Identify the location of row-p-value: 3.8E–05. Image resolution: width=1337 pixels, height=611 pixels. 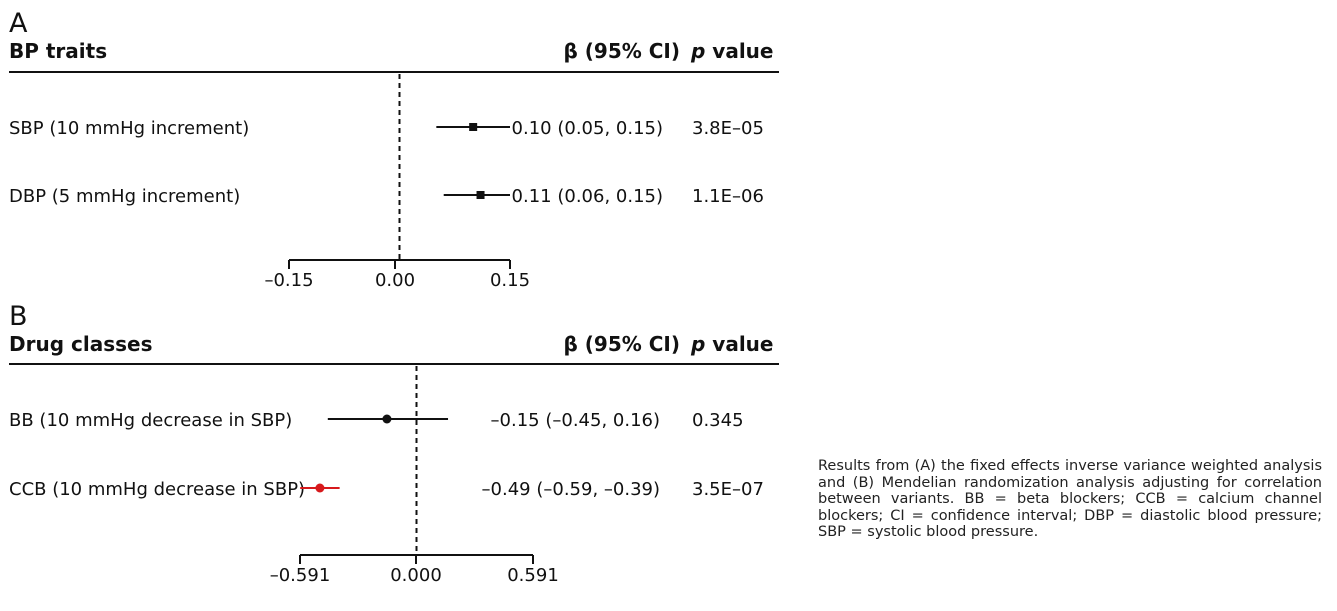
(728, 128).